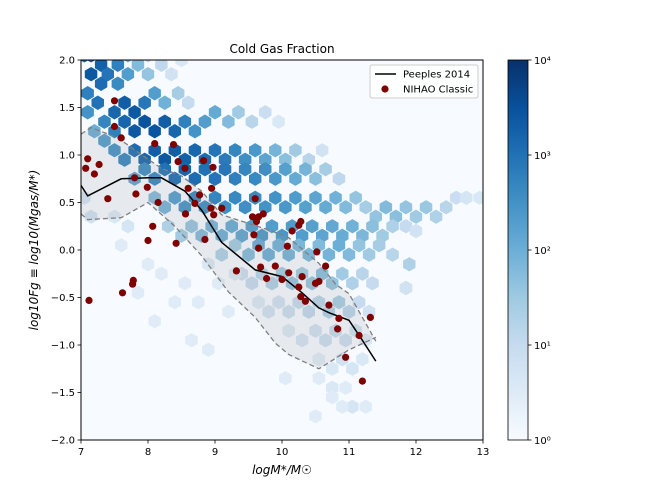 This screenshot has height=504, width=648. What do you see at coordinates (34, 250) in the screenshot?
I see `y-axis-label: log10Fg ≡ log10(Mgas/M*)` at bounding box center [34, 250].